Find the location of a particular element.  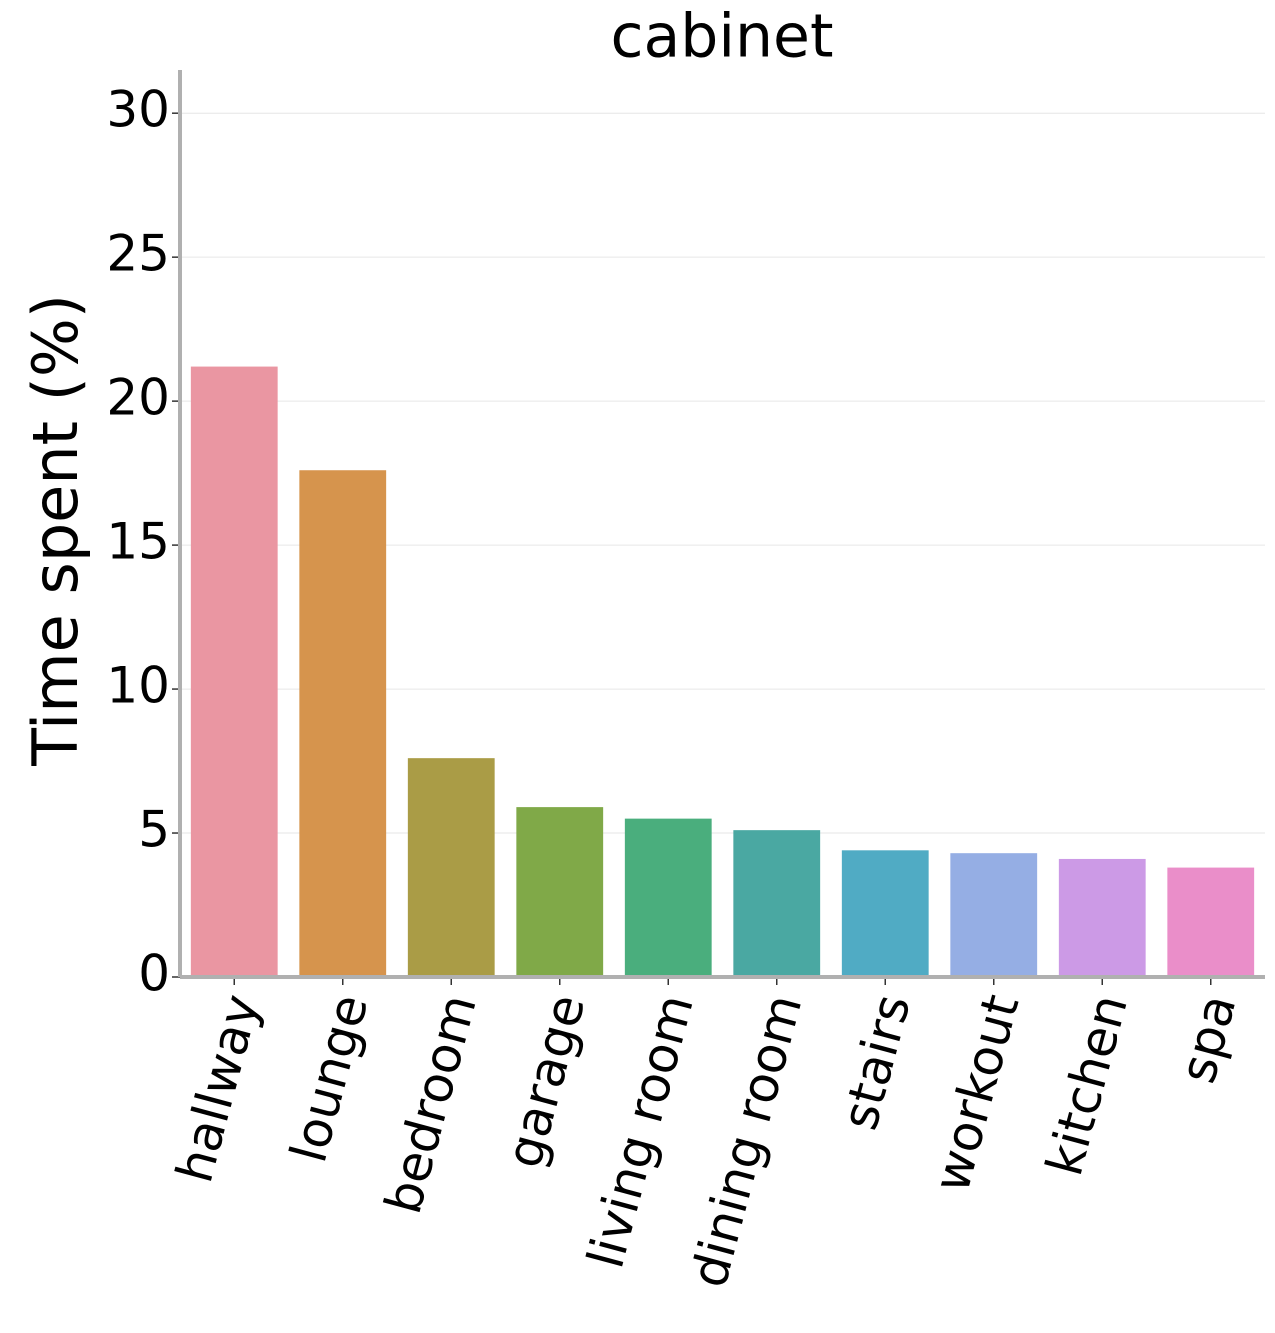

x-tick-label: bedroom is located at coordinates (431, 1104).